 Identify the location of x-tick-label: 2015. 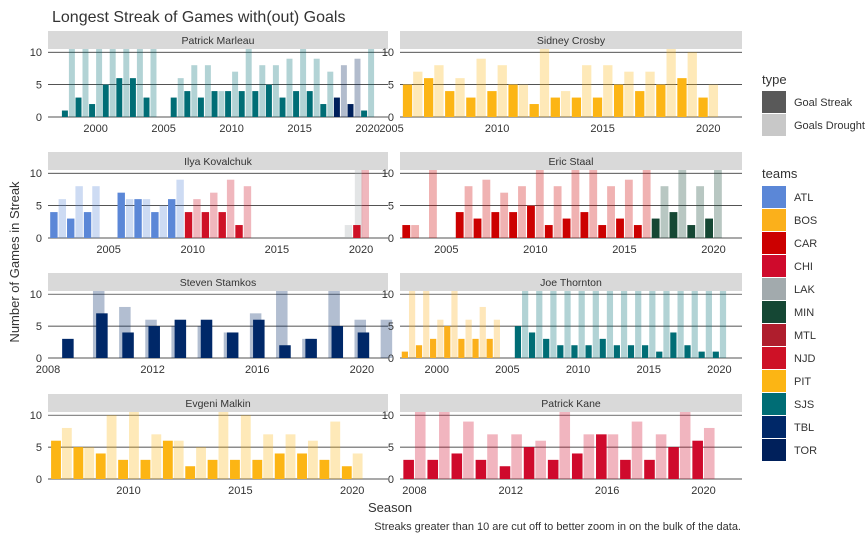
(240, 491).